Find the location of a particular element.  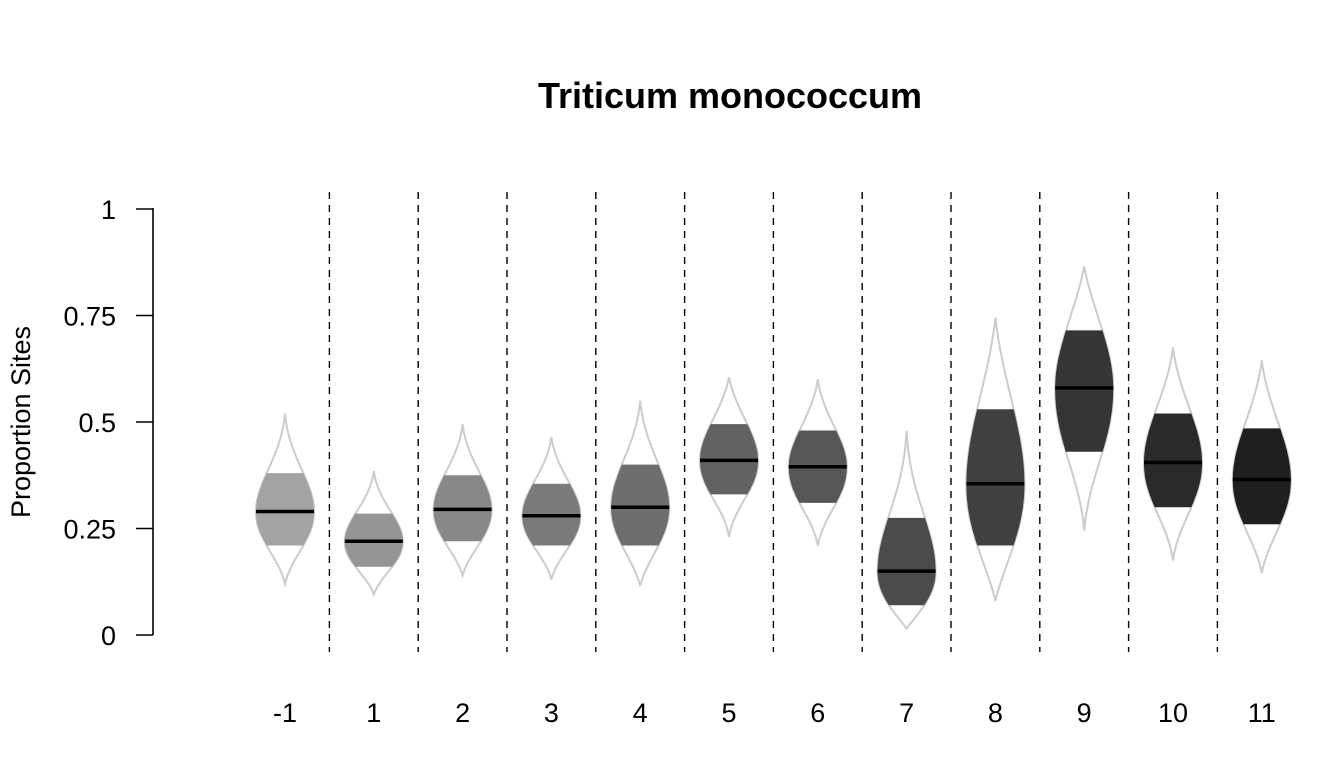

y-tick-label: 0.25 is located at coordinates (89, 530).